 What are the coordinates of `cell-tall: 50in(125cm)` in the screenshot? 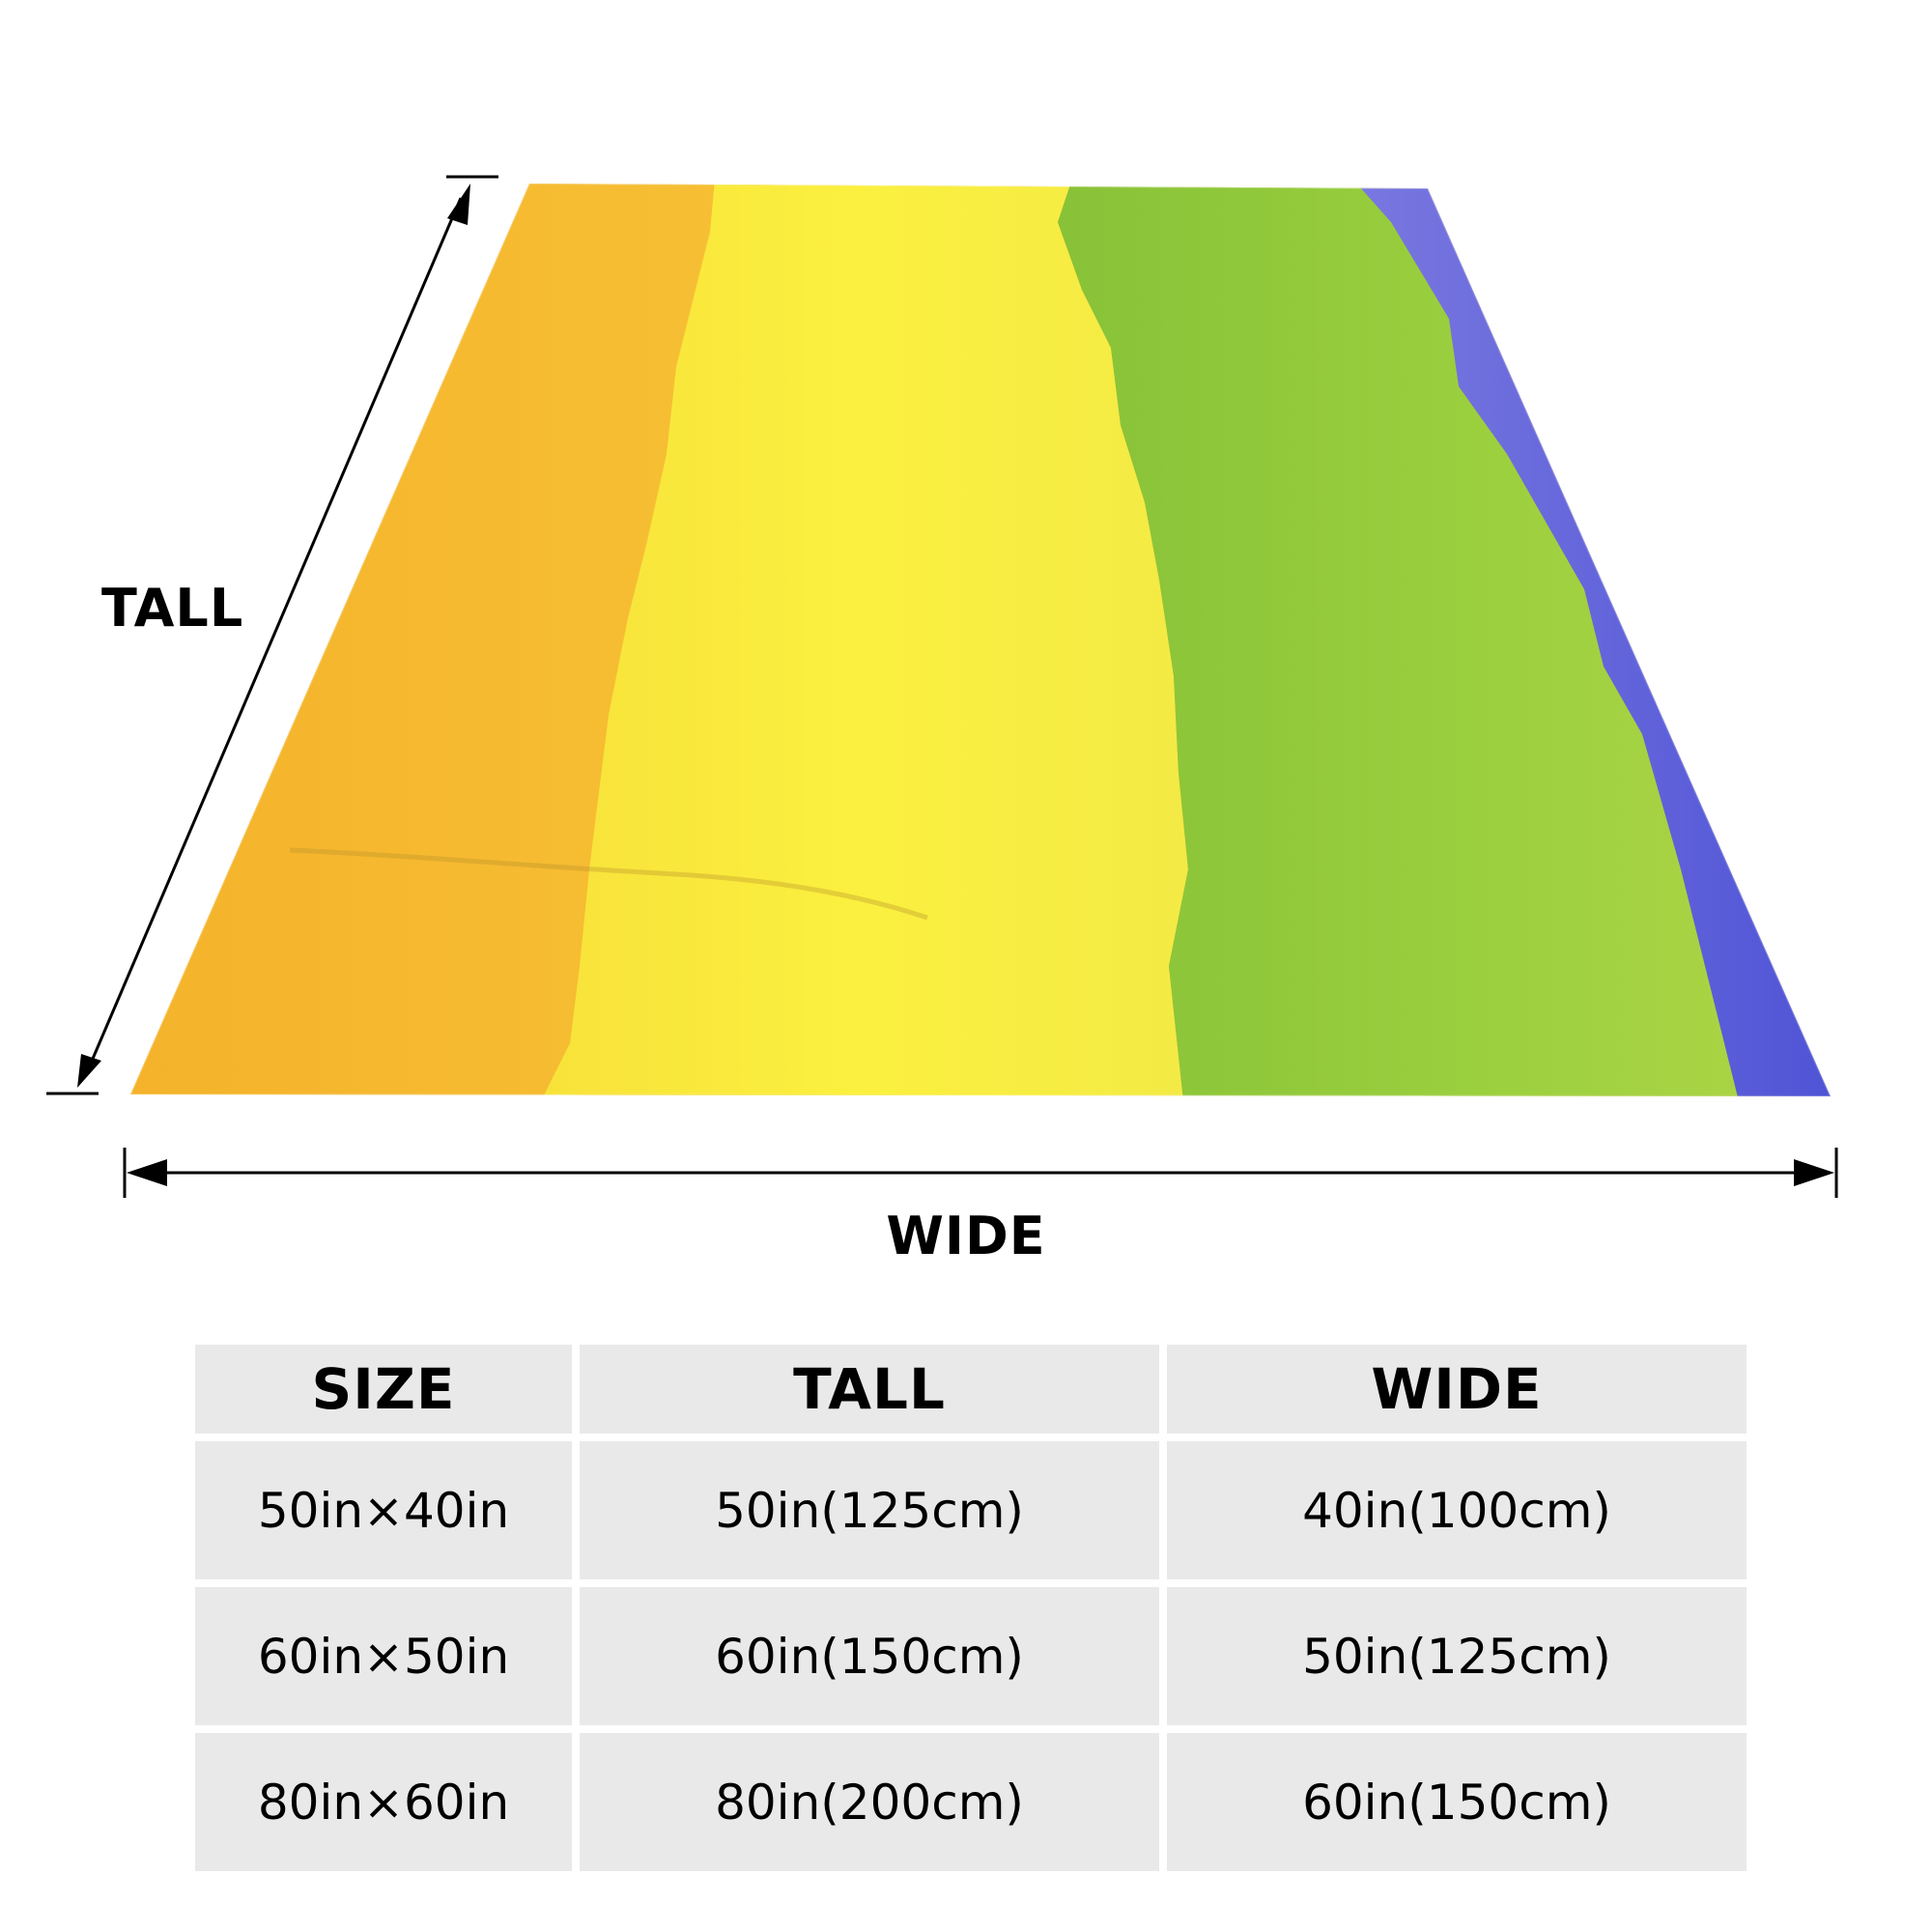 It's located at (869, 1510).